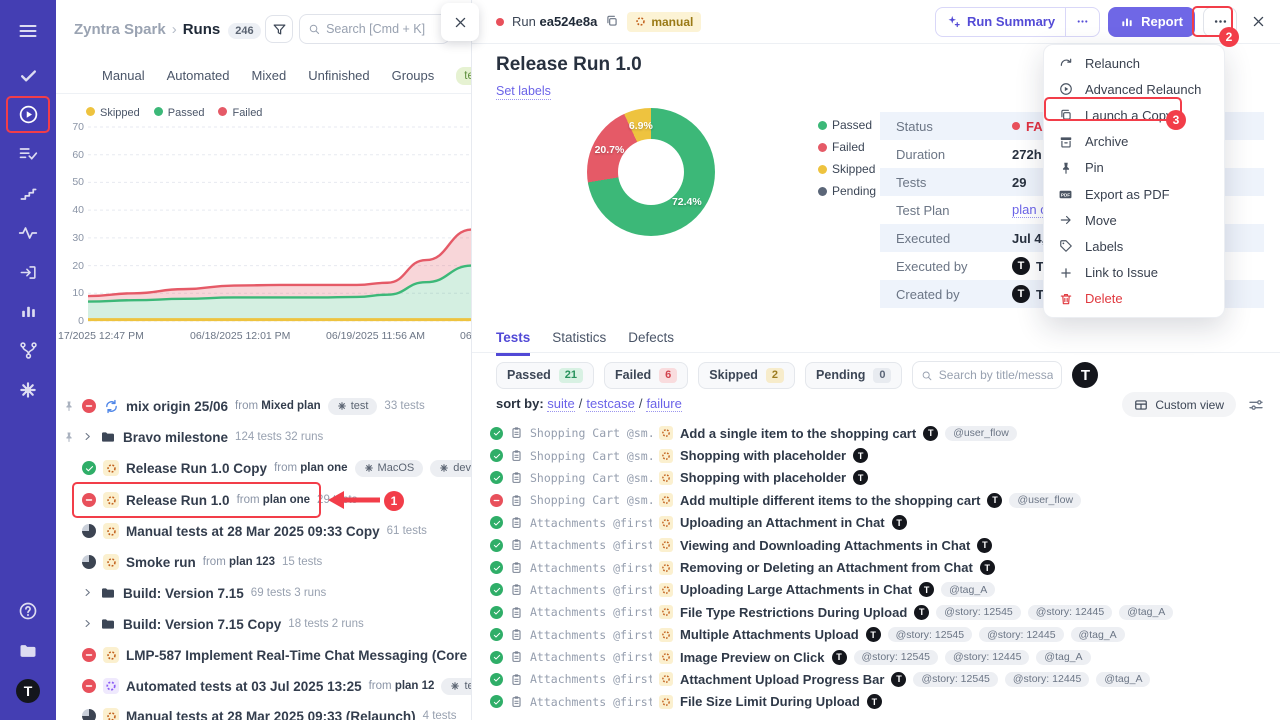  Describe the element at coordinates (123, 75) in the screenshot. I see `tab-manual: Manual` at that location.